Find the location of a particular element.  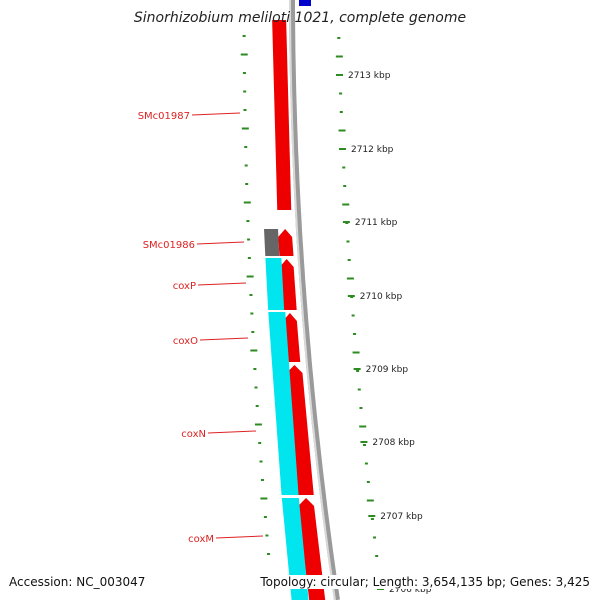

genome-backbone is located at coordinates (314, 300).